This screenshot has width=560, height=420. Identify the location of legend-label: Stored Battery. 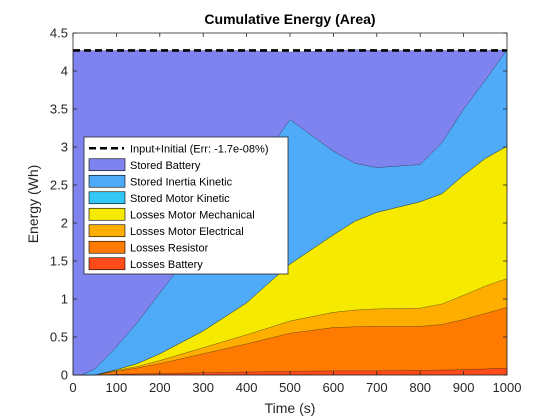
(165, 166).